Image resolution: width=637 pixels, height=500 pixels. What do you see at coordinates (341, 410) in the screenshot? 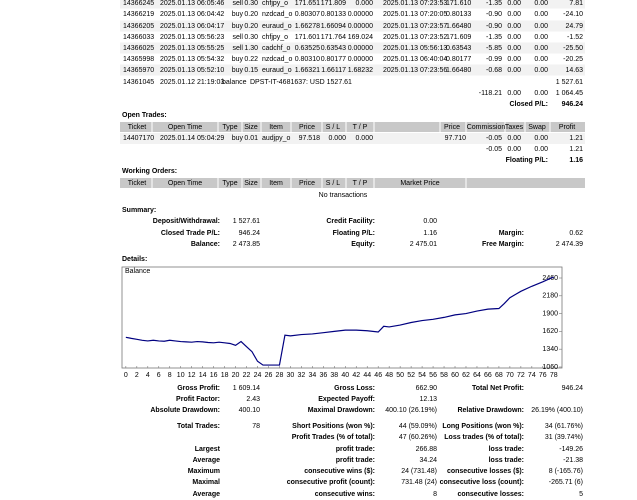
I see `label: Maximal Drawdown:` at bounding box center [341, 410].